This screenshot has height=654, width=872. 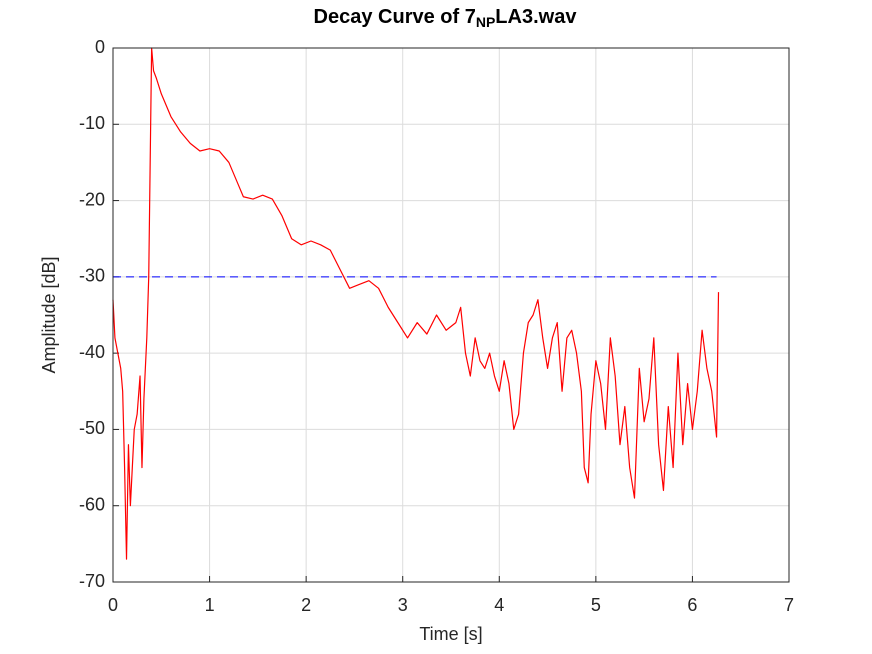 What do you see at coordinates (450, 634) in the screenshot?
I see `x-axis-label: Time [s]` at bounding box center [450, 634].